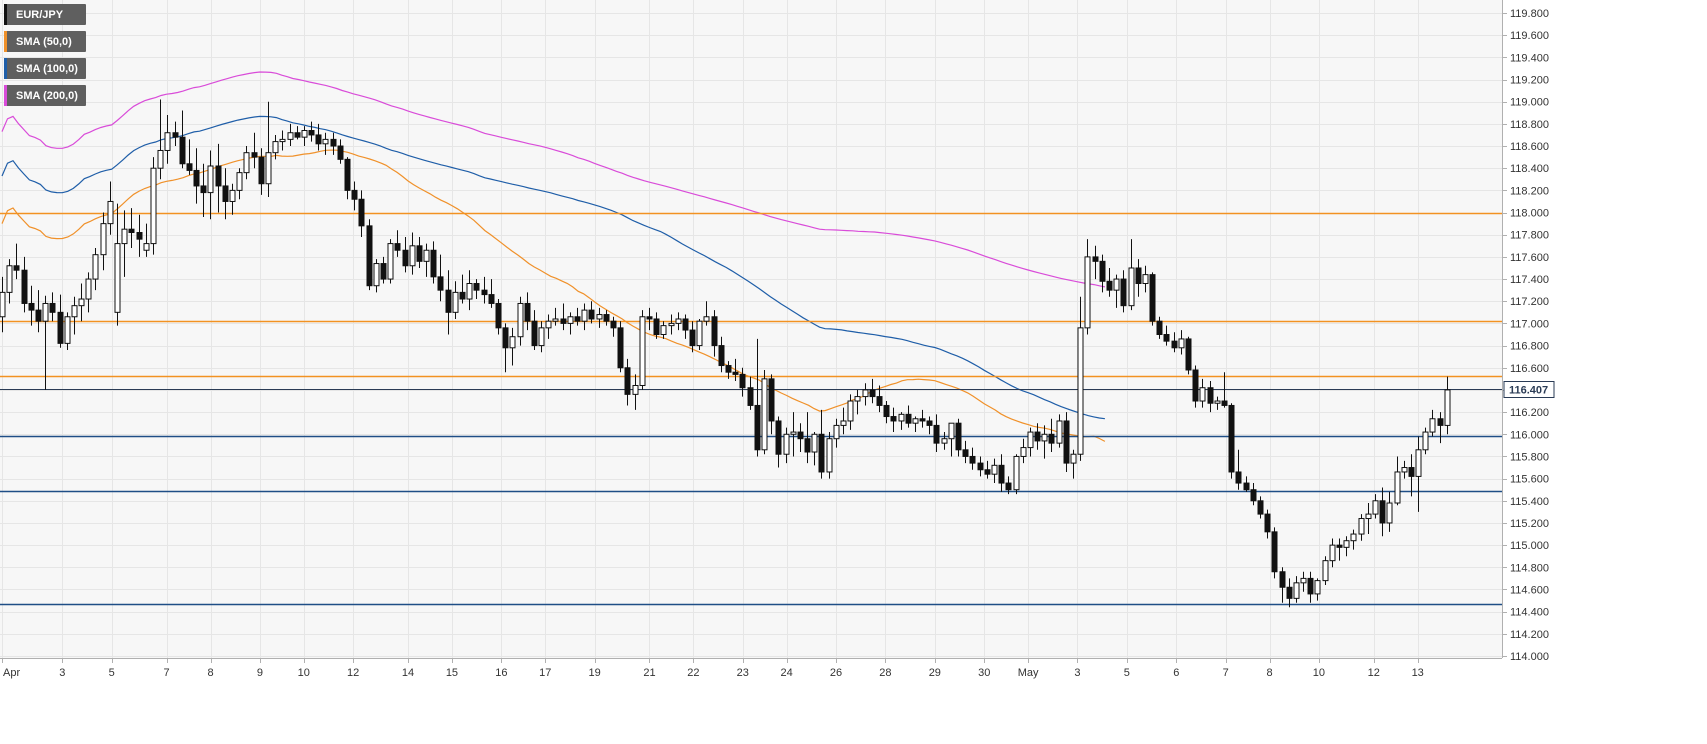 The width and height of the screenshot is (1707, 744). Describe the element at coordinates (5, 95) in the screenshot. I see `legend-swatch-sma200` at that location.